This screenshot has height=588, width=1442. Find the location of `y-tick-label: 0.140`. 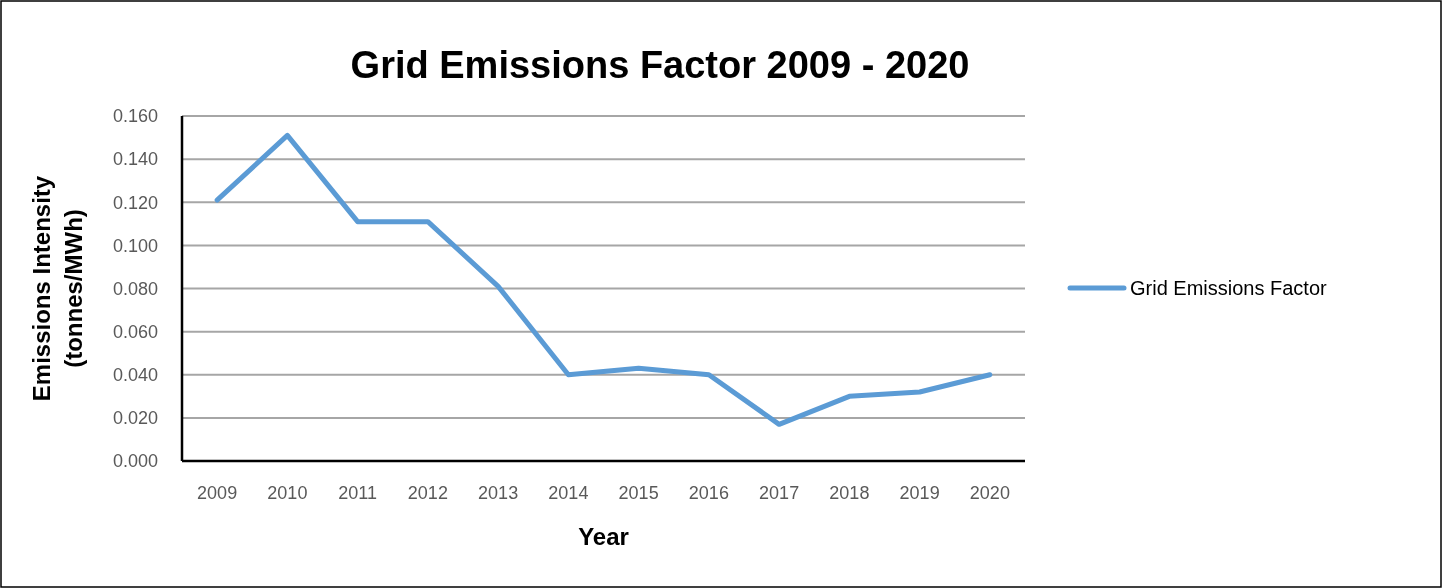

y-tick-label: 0.140 is located at coordinates (135, 159).